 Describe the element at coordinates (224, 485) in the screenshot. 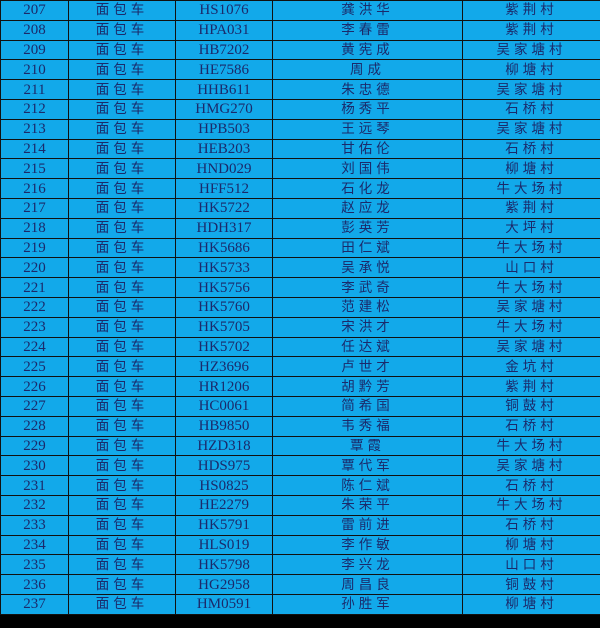

I see `plate-number-cell: HS0825` at that location.